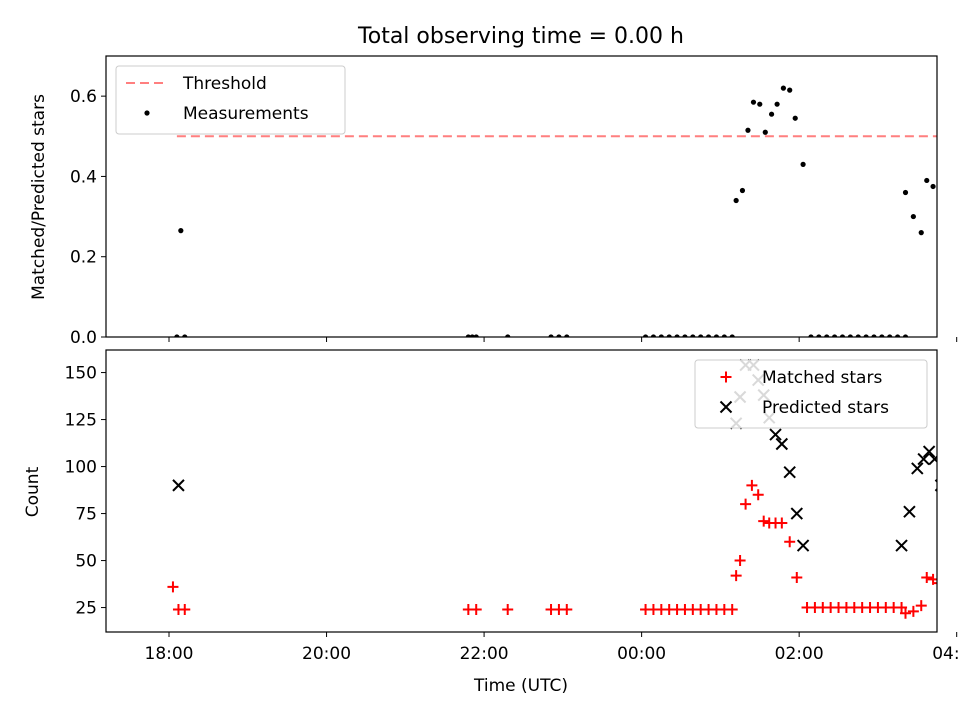 The height and width of the screenshot is (720, 960). I want to click on x-tick-label: 02:00, so click(799, 654).